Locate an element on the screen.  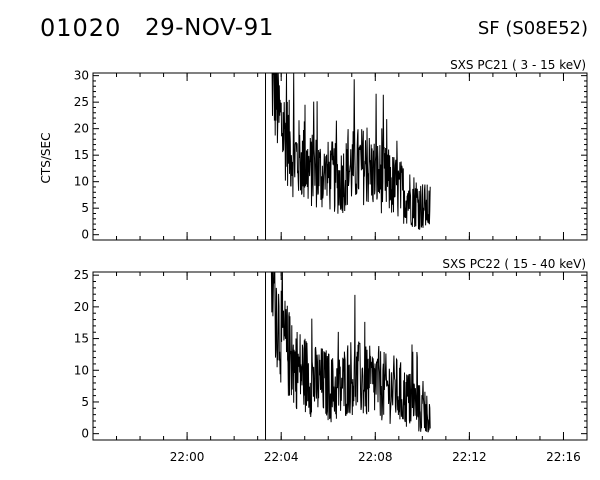
x-tick-label: 22:16 is located at coordinates (563, 457).